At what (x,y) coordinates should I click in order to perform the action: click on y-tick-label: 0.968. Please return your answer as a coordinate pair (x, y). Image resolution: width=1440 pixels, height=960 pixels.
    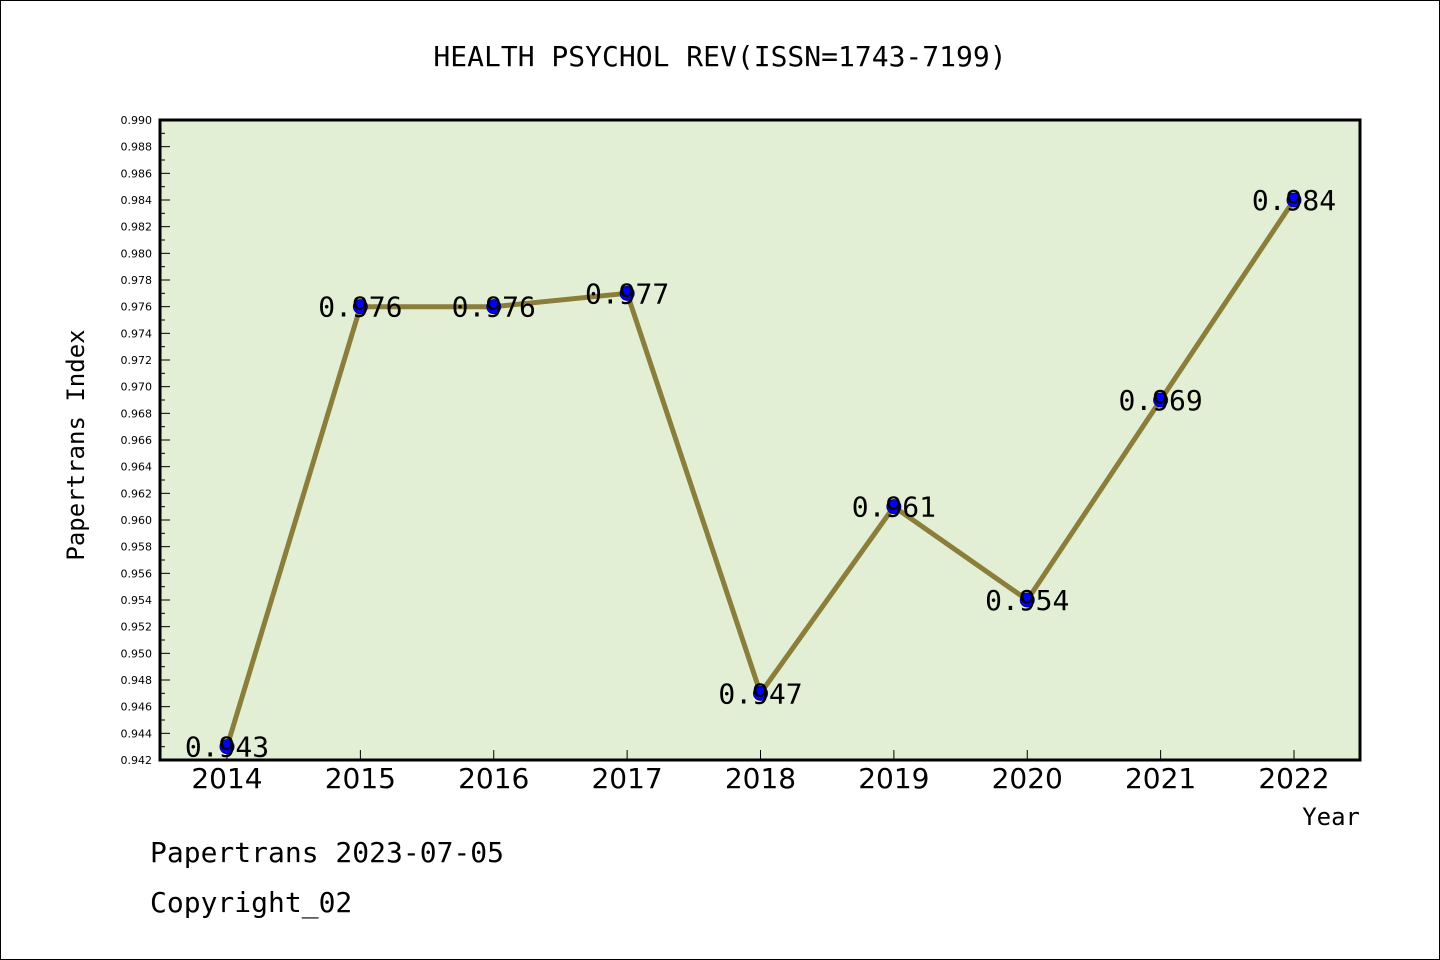
    Looking at the image, I should click on (137, 413).